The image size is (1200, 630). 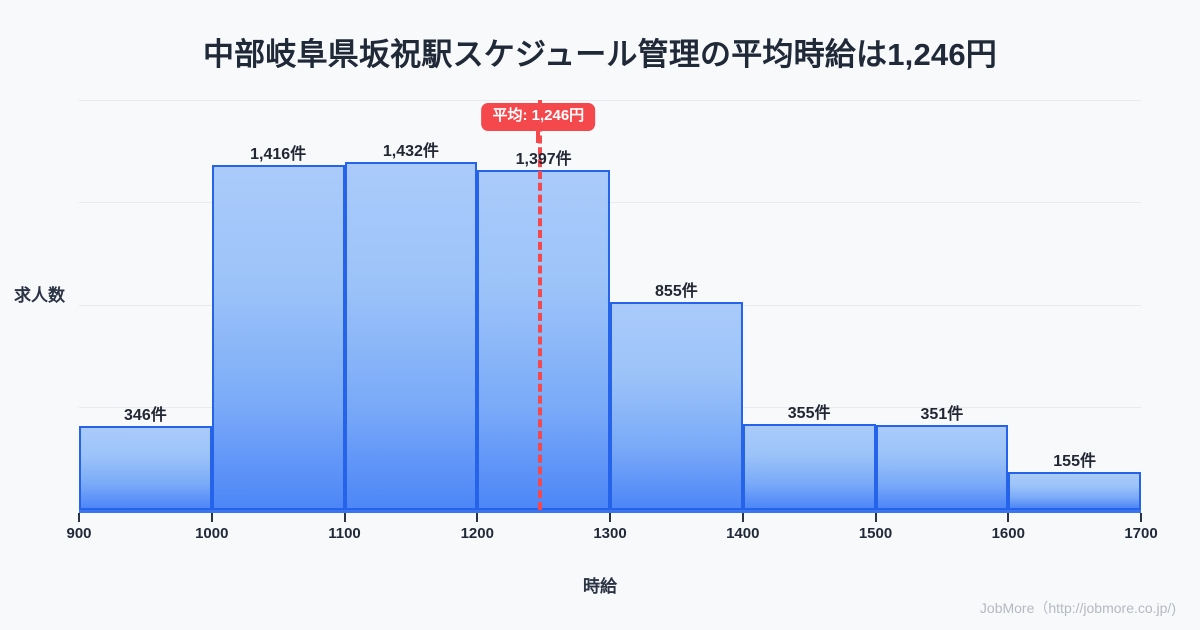 I want to click on bar-value-label: 155件, so click(x=1074, y=462).